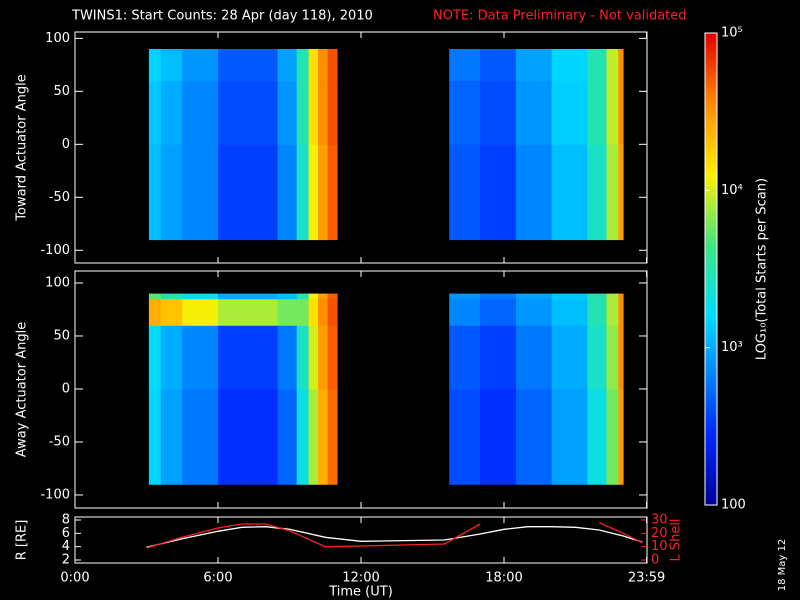 Image resolution: width=800 pixels, height=600 pixels. I want to click on y-axis-label: Toward Actuator Angle, so click(22, 147).